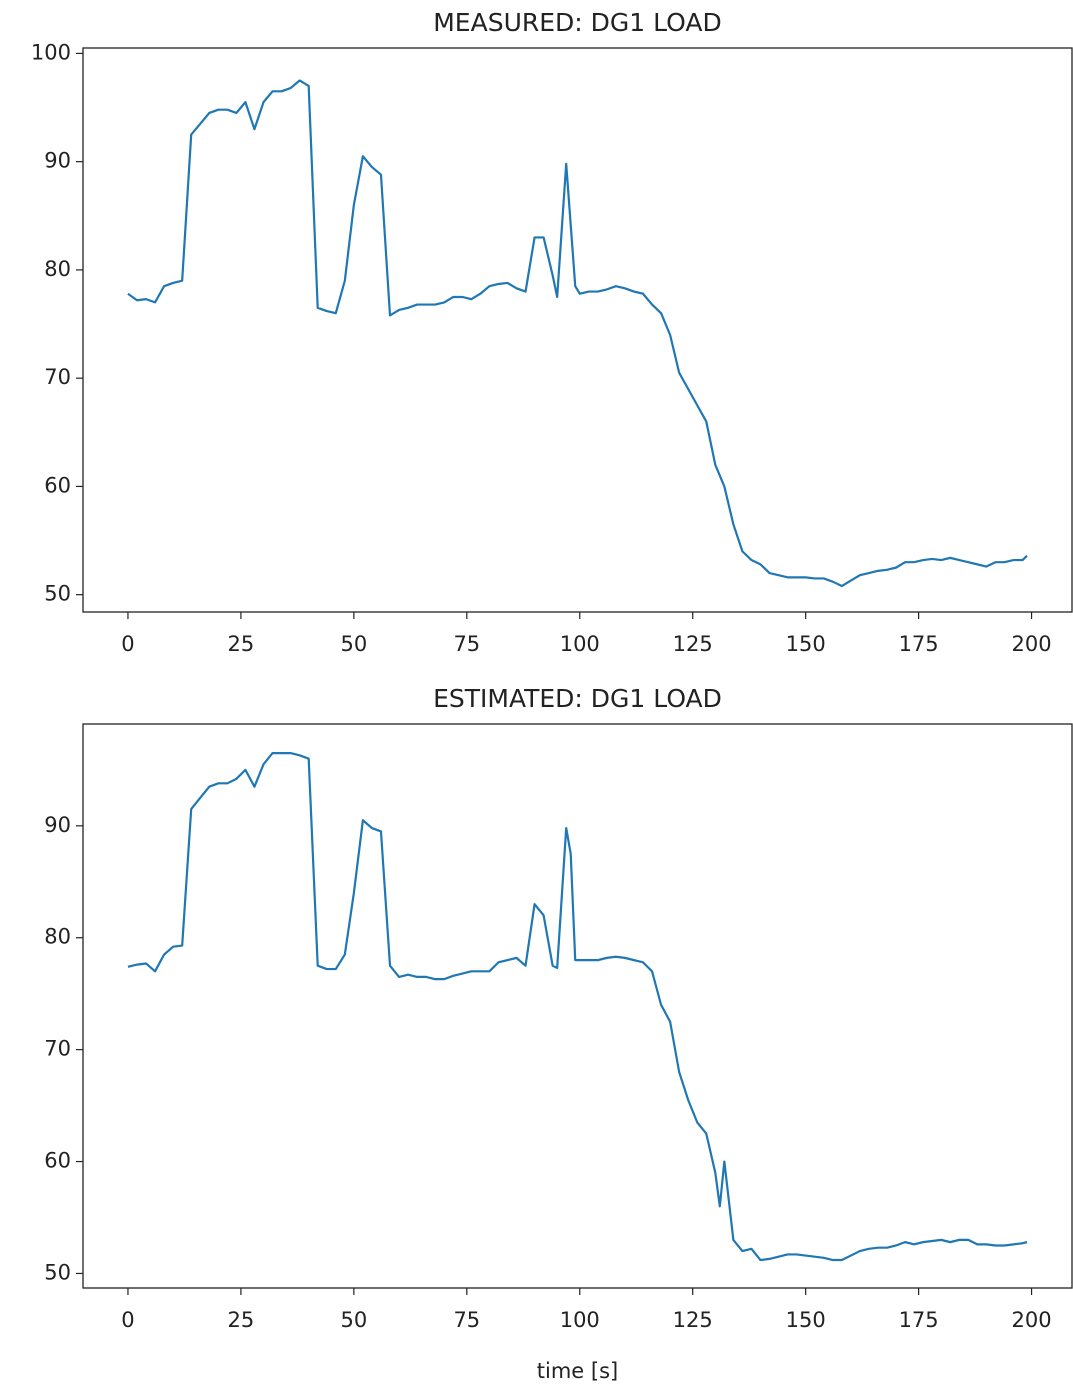 The height and width of the screenshot is (1389, 1073). What do you see at coordinates (577, 698) in the screenshot?
I see `chart-title: ESTIMATED: DG1 LOAD` at bounding box center [577, 698].